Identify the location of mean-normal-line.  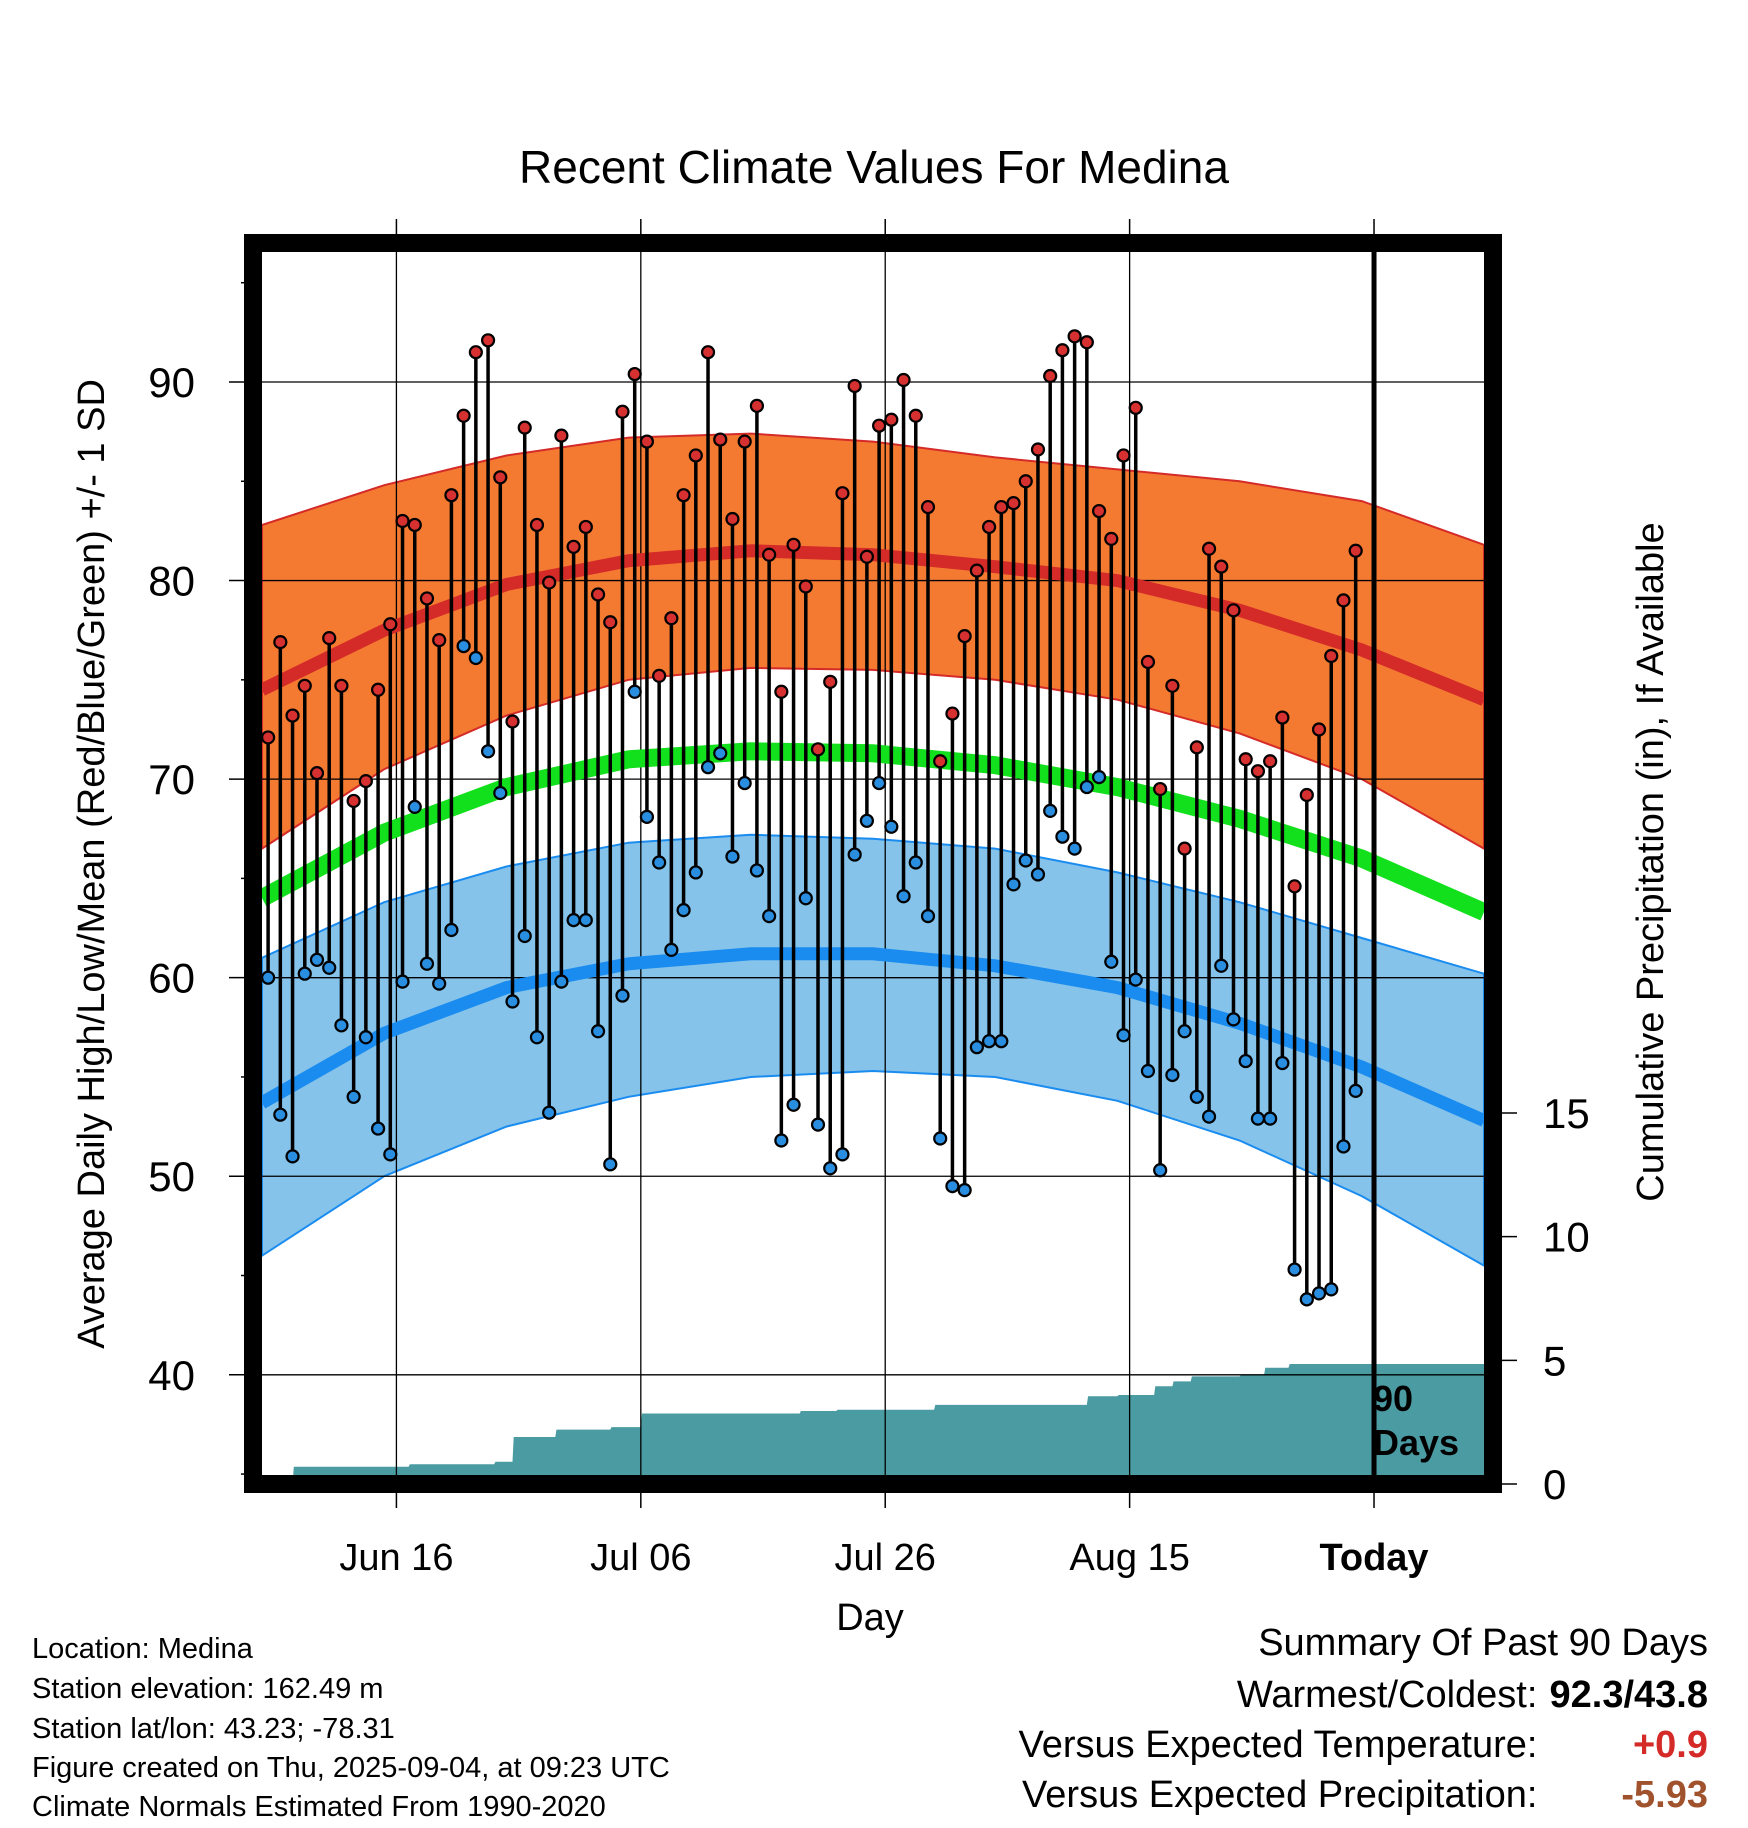
(872, 831).